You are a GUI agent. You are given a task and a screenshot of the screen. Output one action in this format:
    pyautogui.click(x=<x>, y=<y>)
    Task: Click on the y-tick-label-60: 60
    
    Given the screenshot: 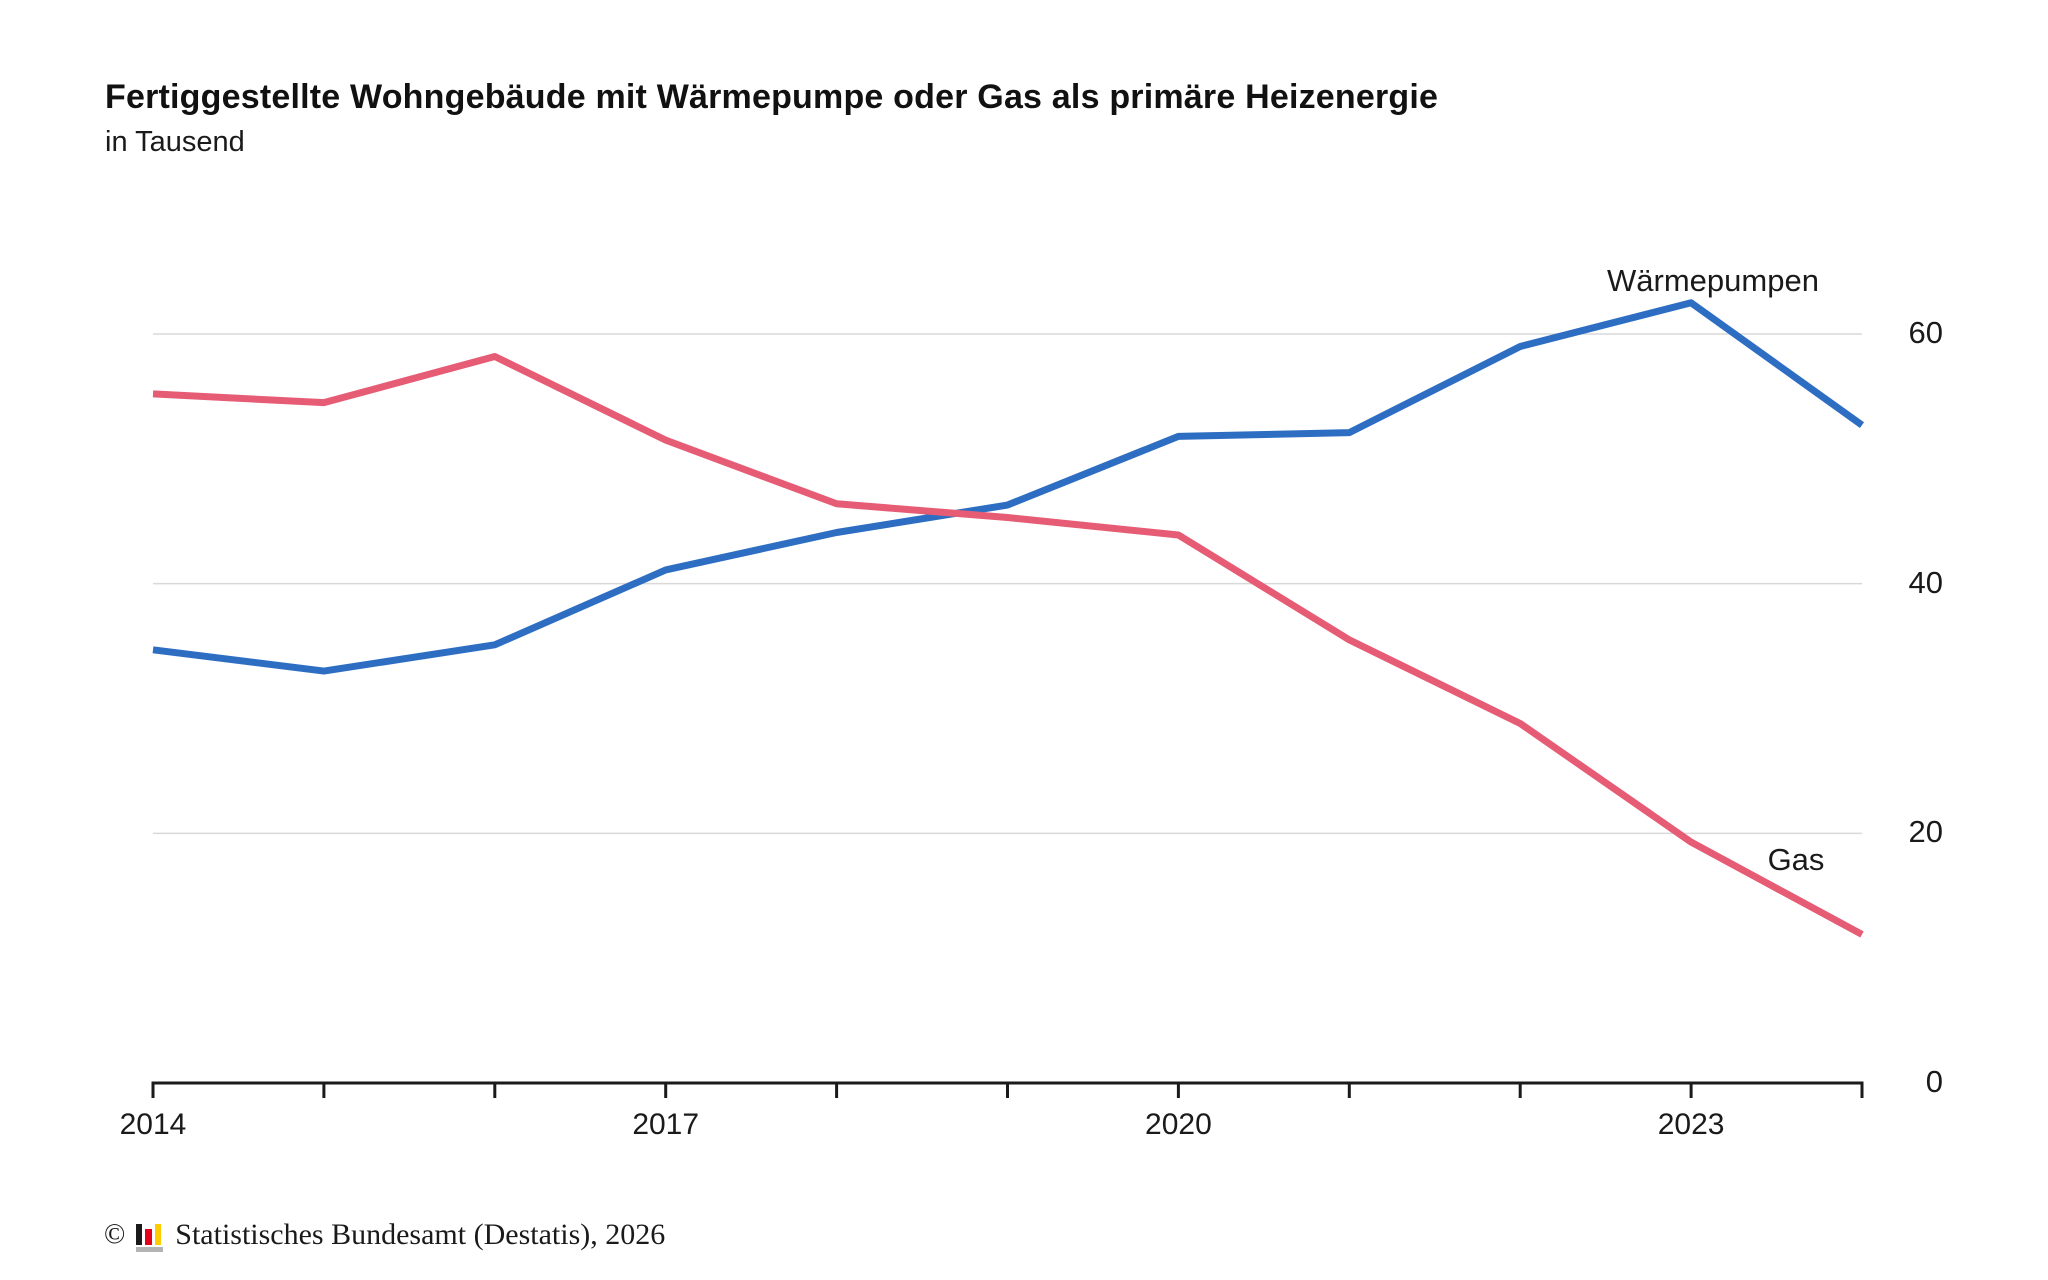 What is the action you would take?
    pyautogui.click(x=1925, y=332)
    